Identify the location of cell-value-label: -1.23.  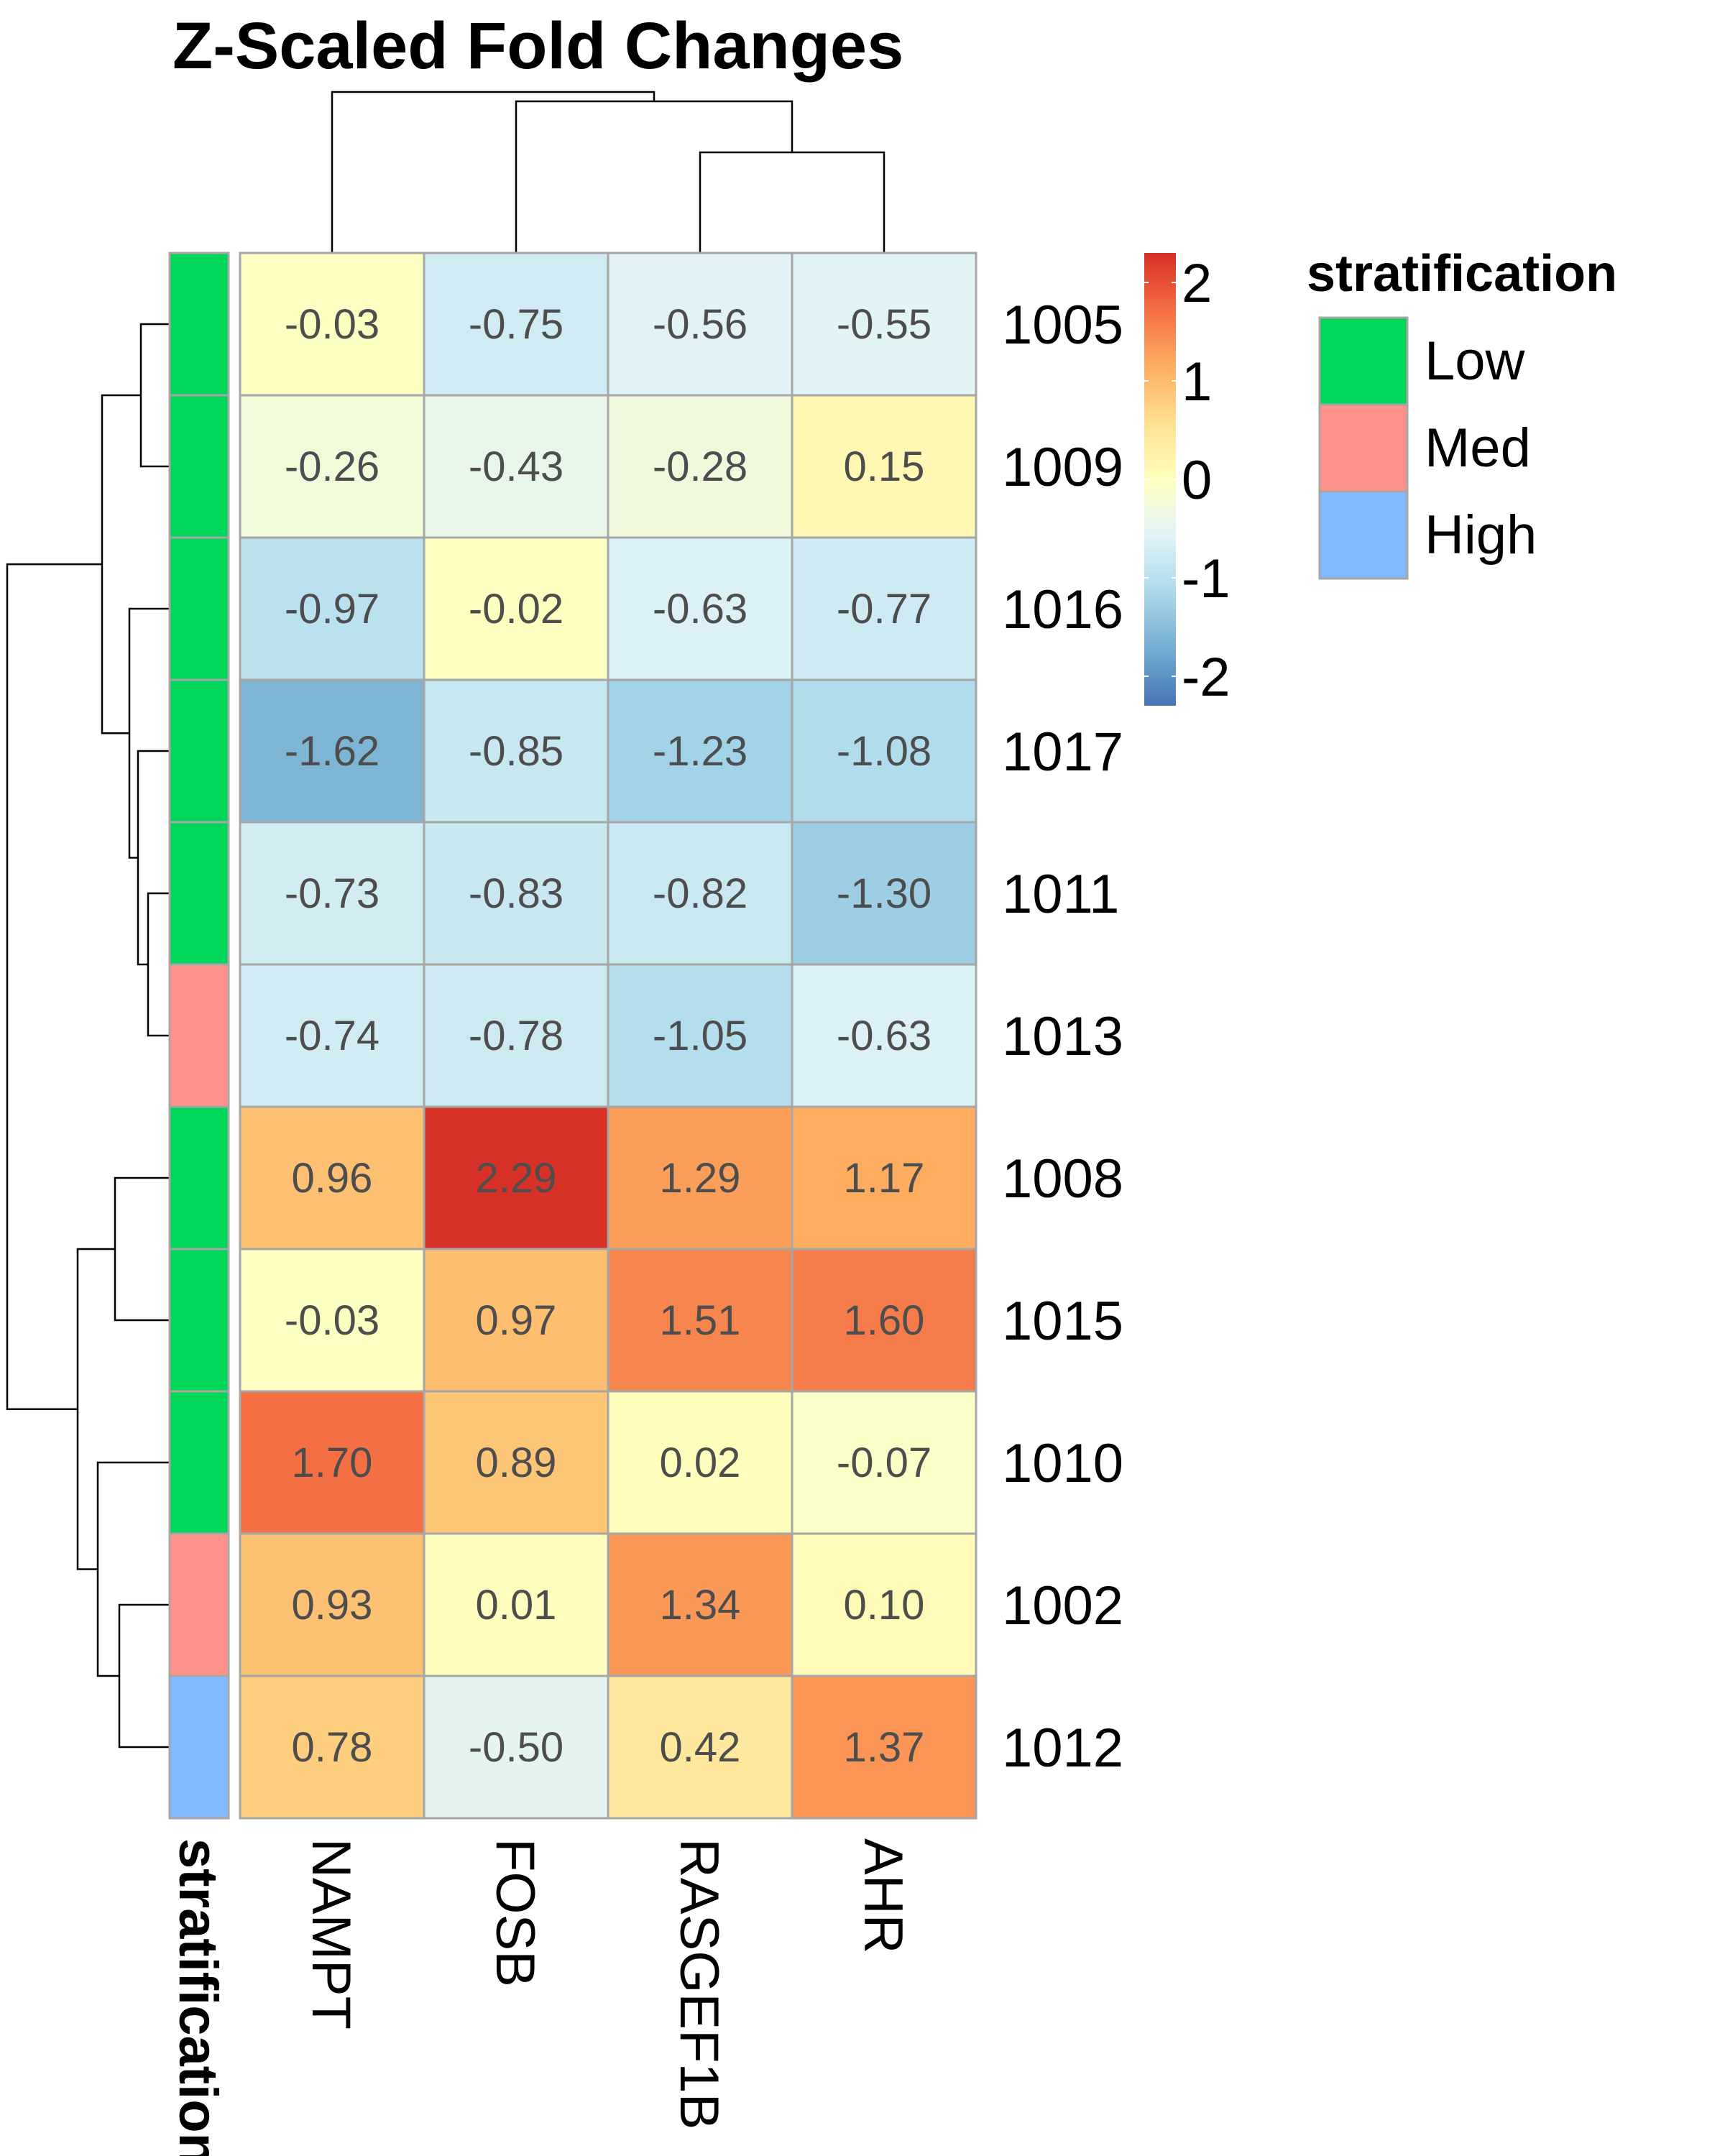
(700, 751).